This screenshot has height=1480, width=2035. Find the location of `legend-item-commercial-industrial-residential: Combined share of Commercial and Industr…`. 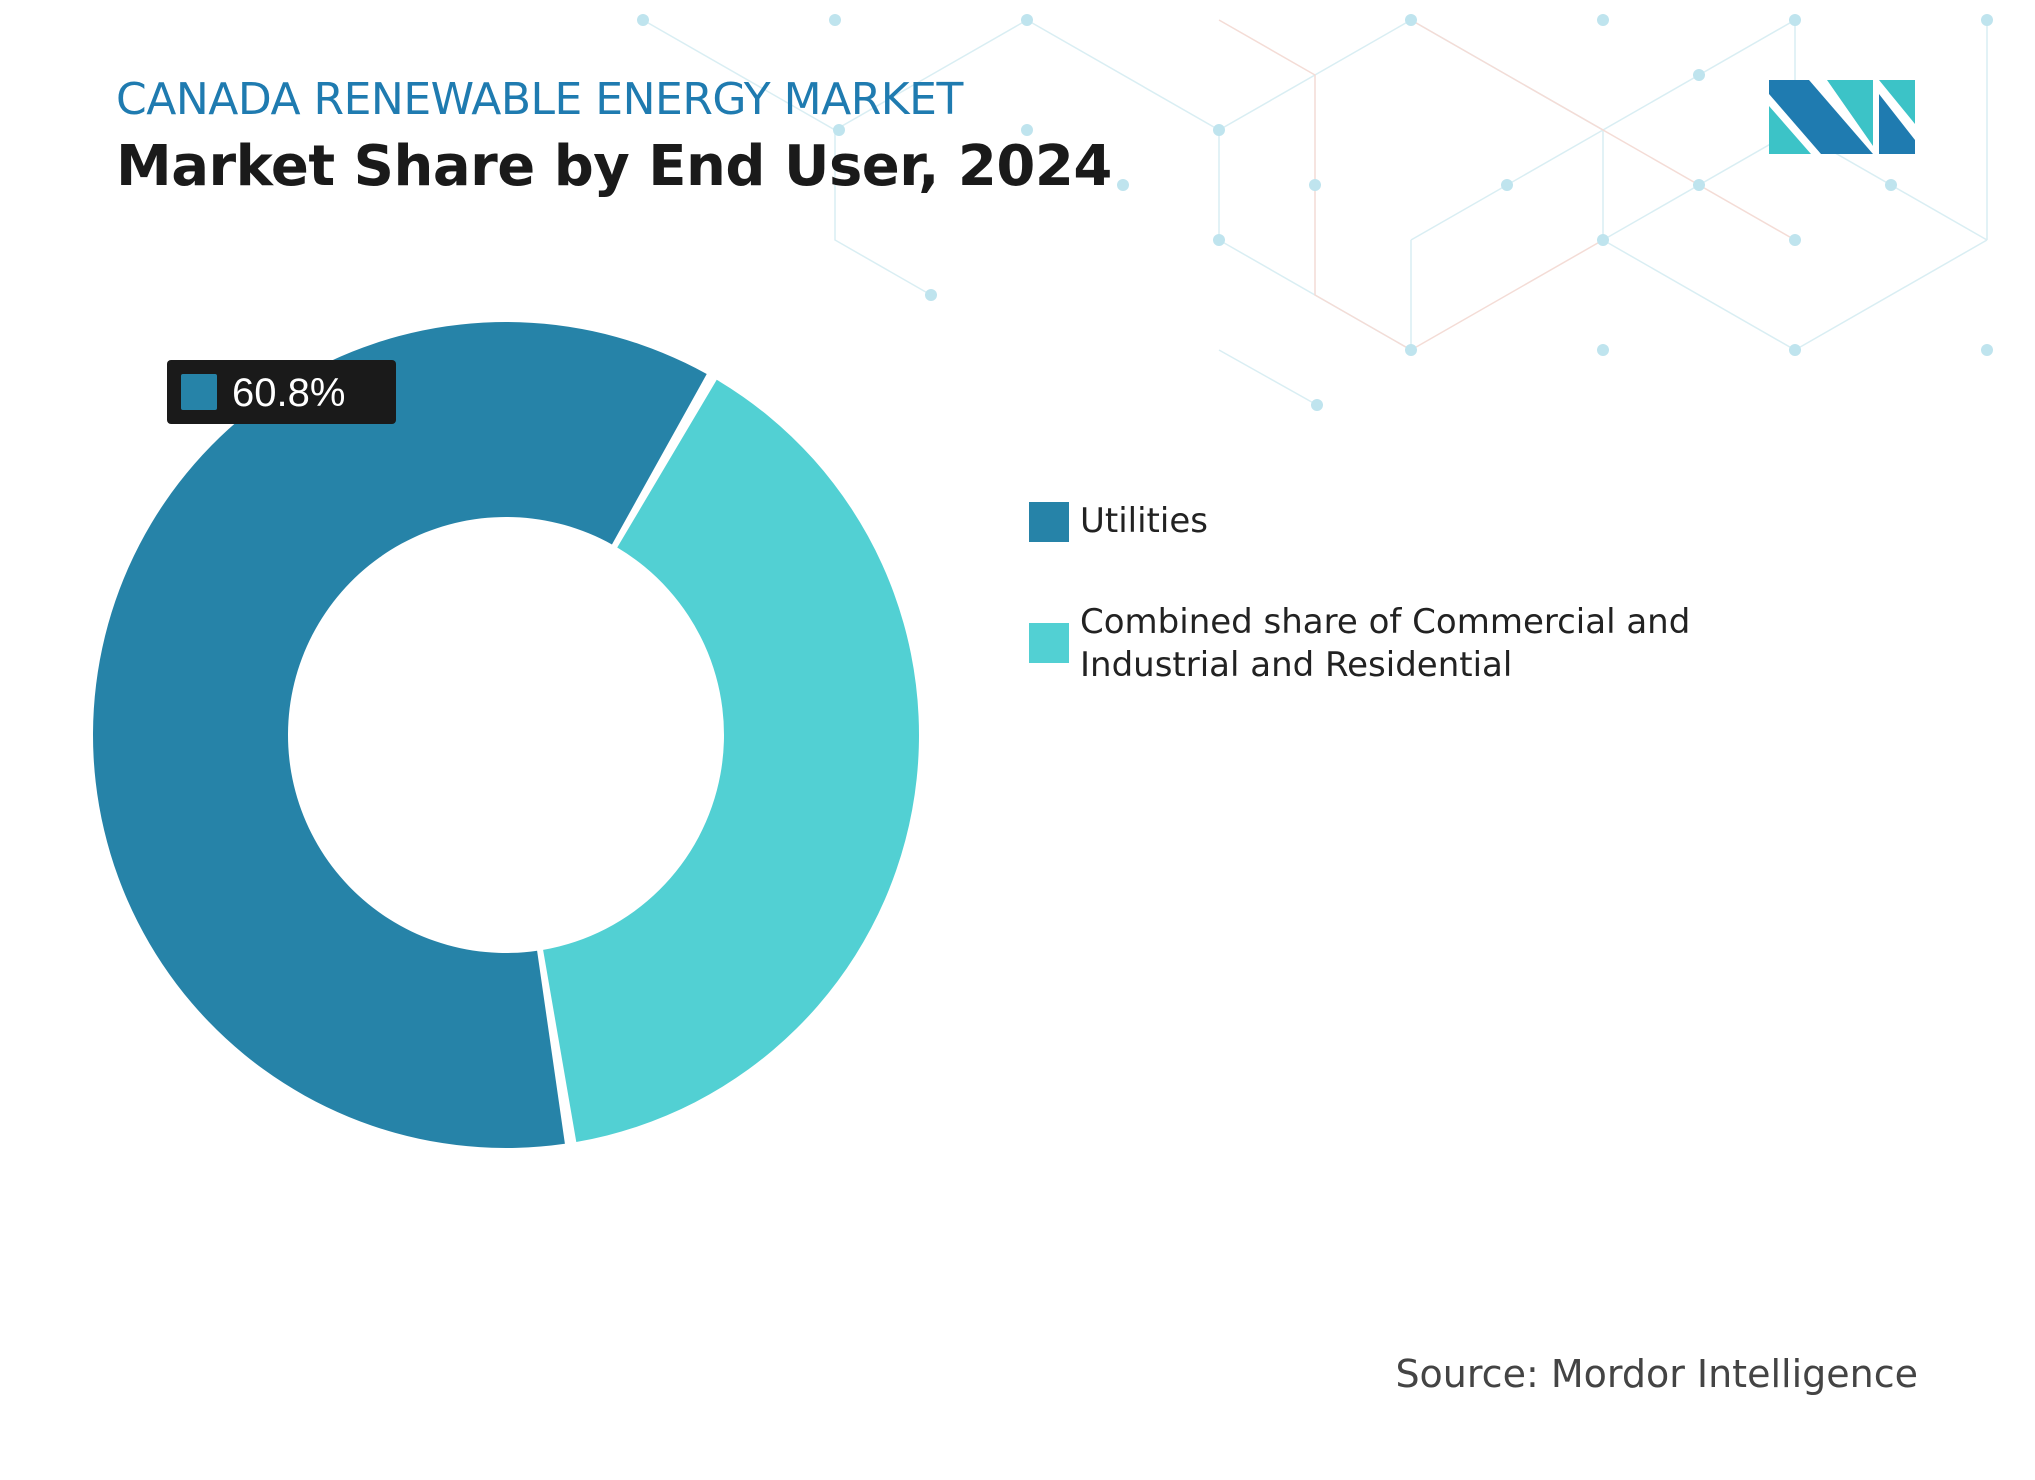

legend-item-commercial-industrial-residential: Combined share of Commercial and Industr… is located at coordinates (1364, 644).